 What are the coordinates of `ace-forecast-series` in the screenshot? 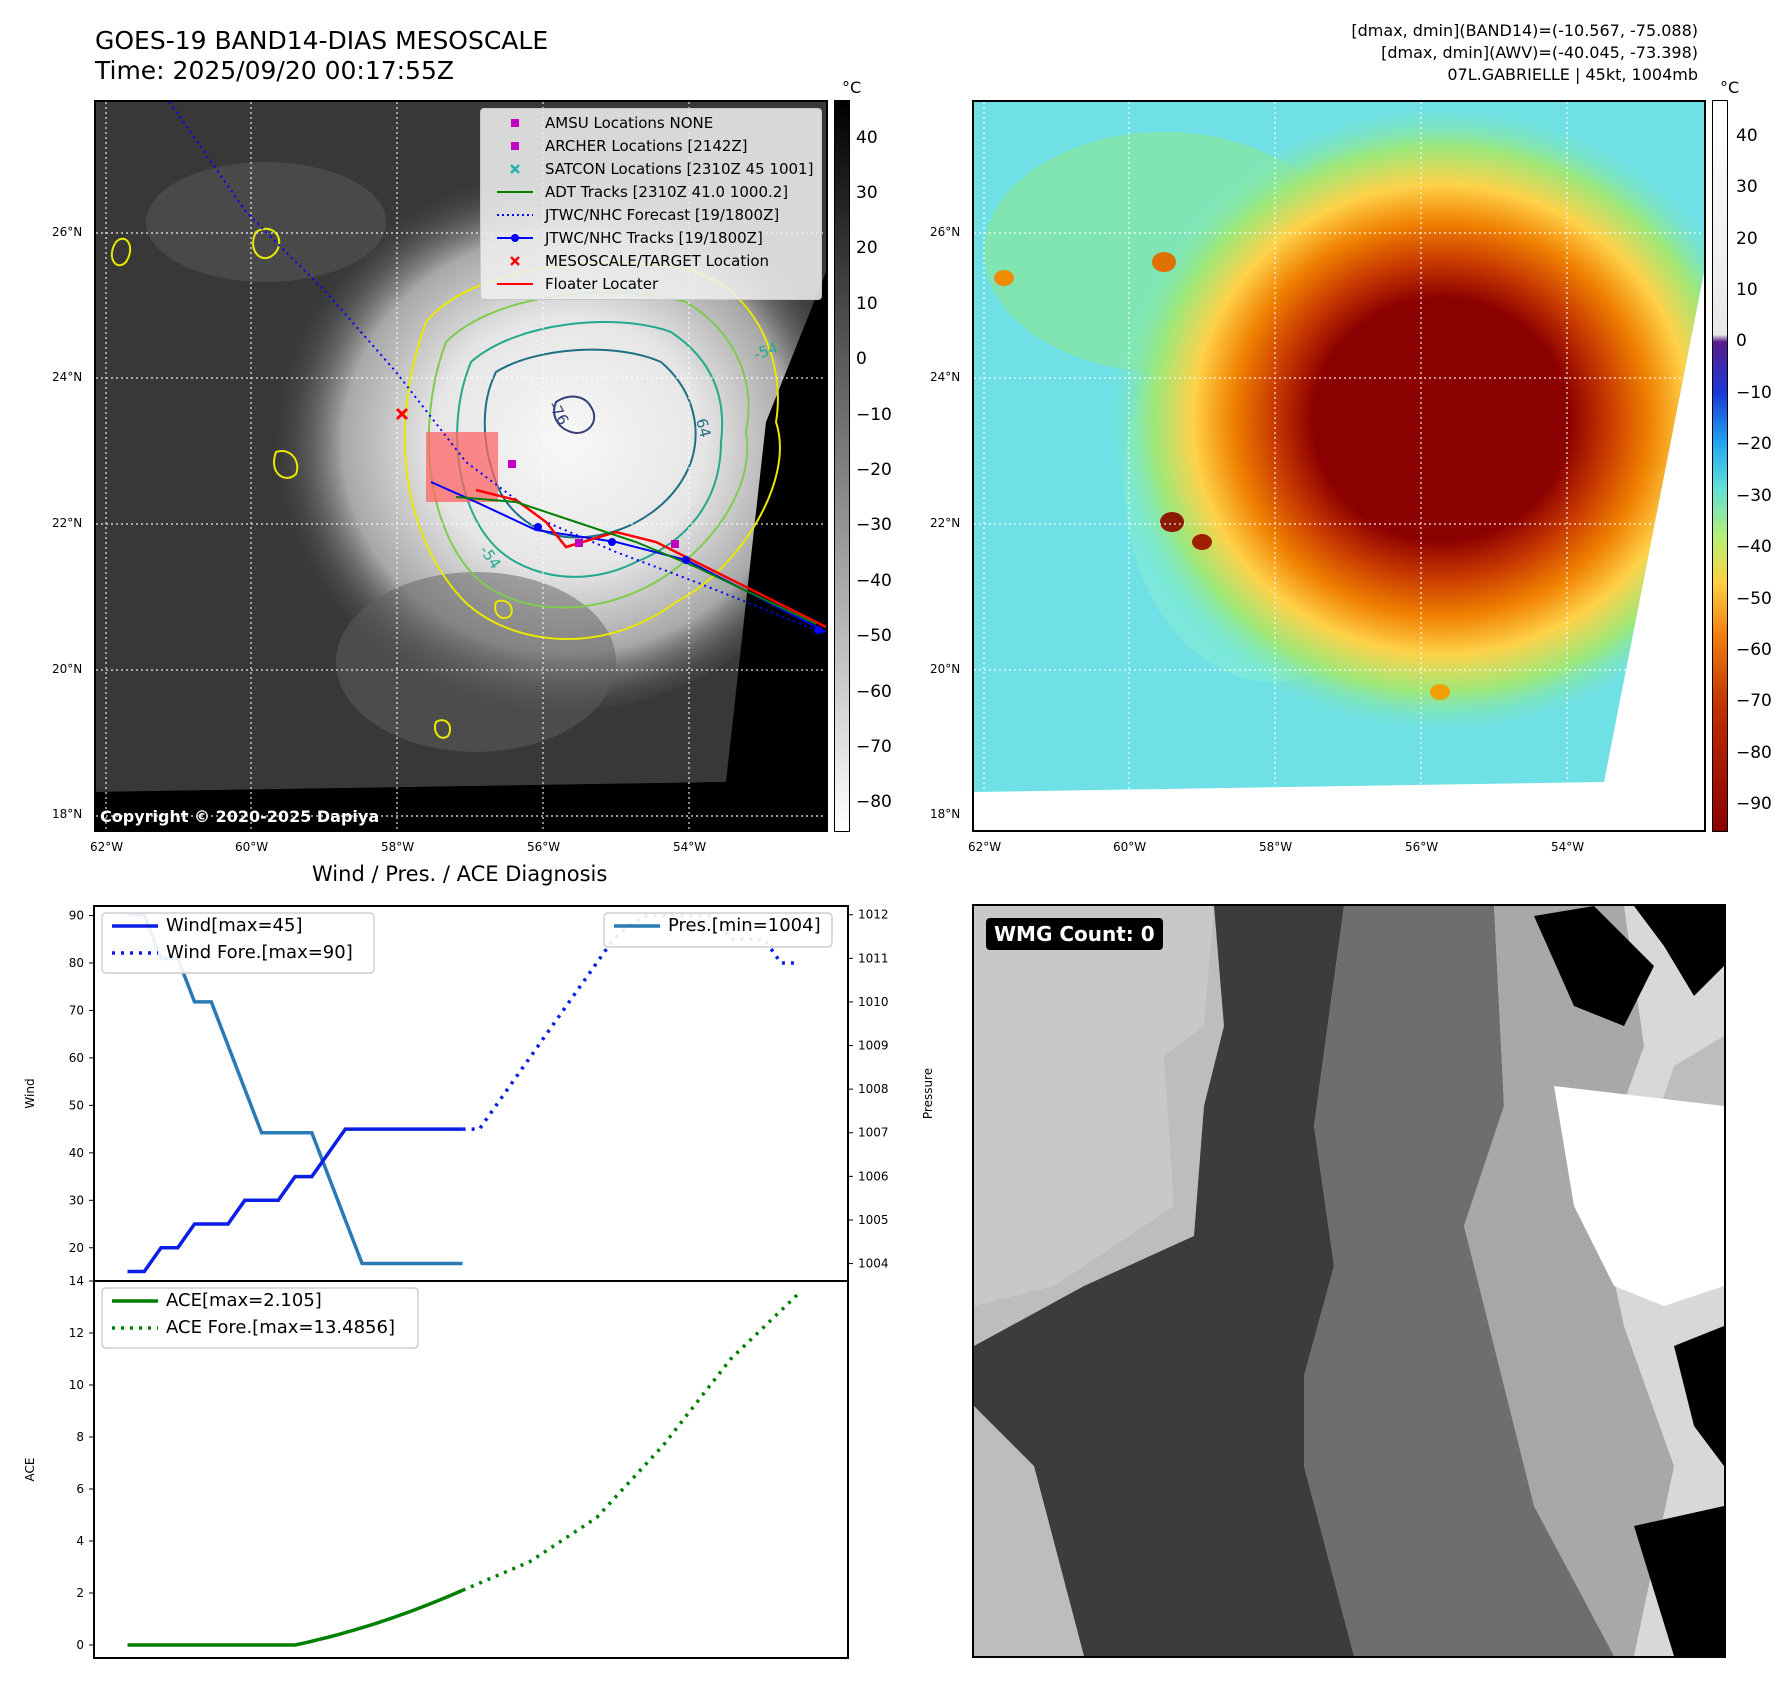 It's located at (630, 1442).